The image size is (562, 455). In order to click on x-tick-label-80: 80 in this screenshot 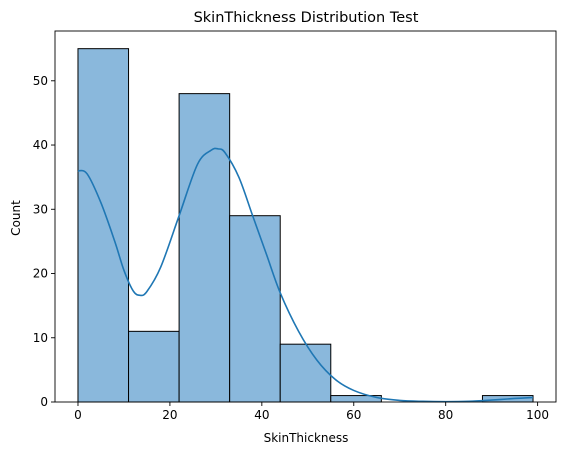, I will do `click(445, 415)`.